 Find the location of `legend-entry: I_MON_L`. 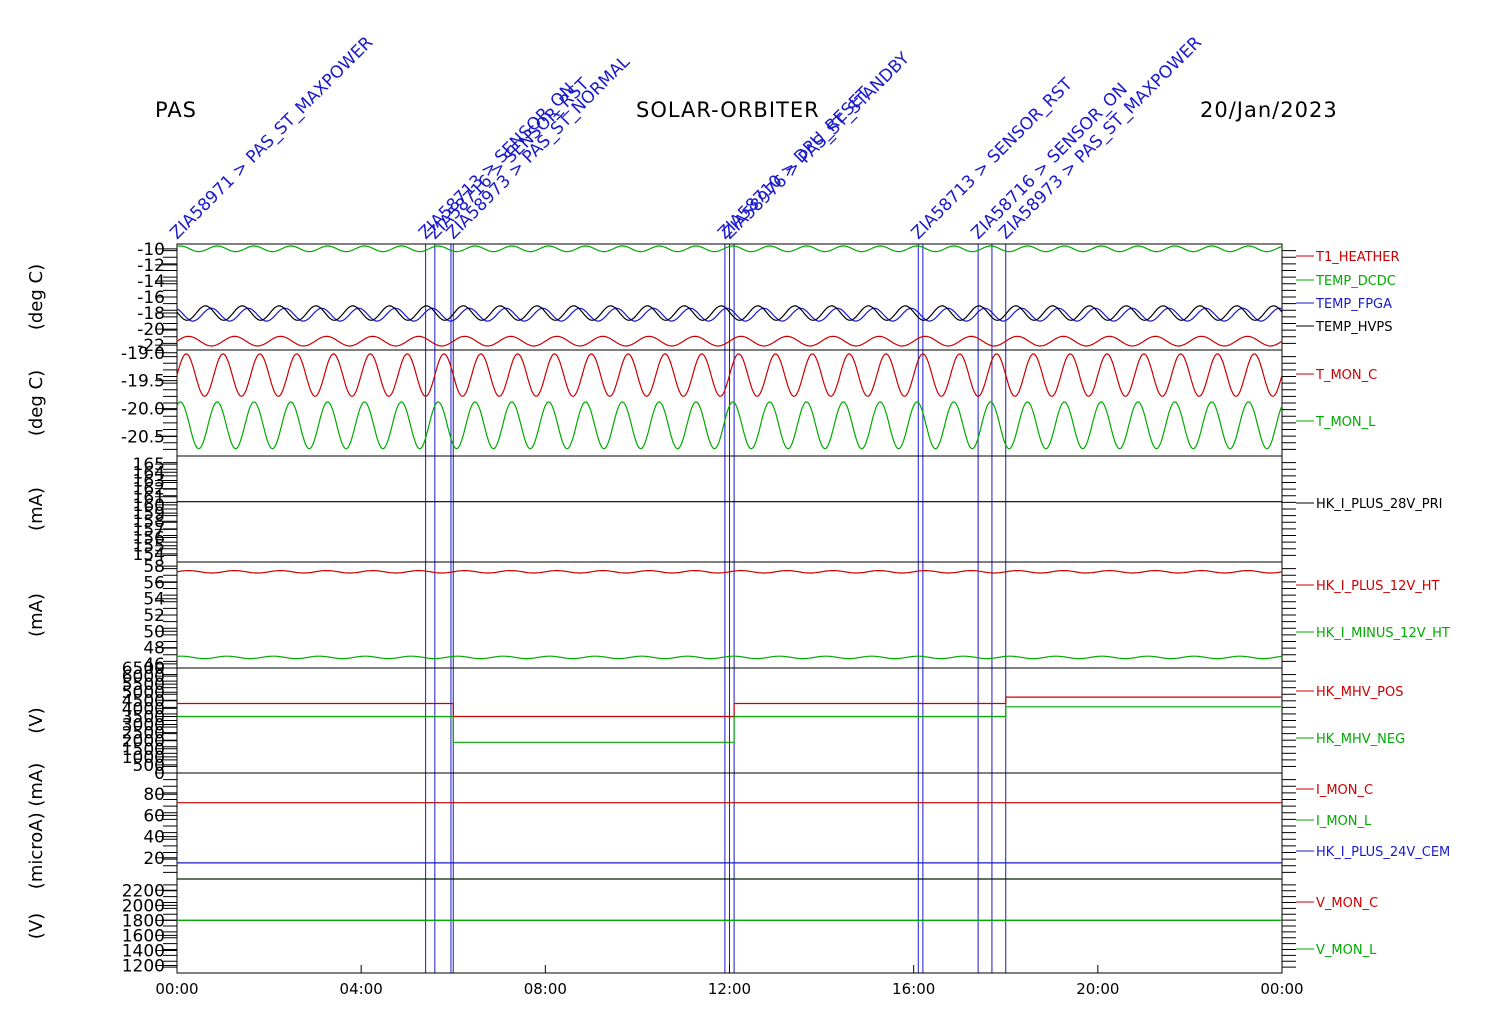

legend-entry: I_MON_L is located at coordinates (1344, 821).